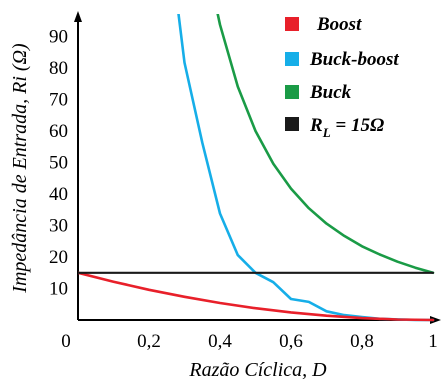 The height and width of the screenshot is (382, 441). What do you see at coordinates (58, 131) in the screenshot?
I see `y-tick-label: 60` at bounding box center [58, 131].